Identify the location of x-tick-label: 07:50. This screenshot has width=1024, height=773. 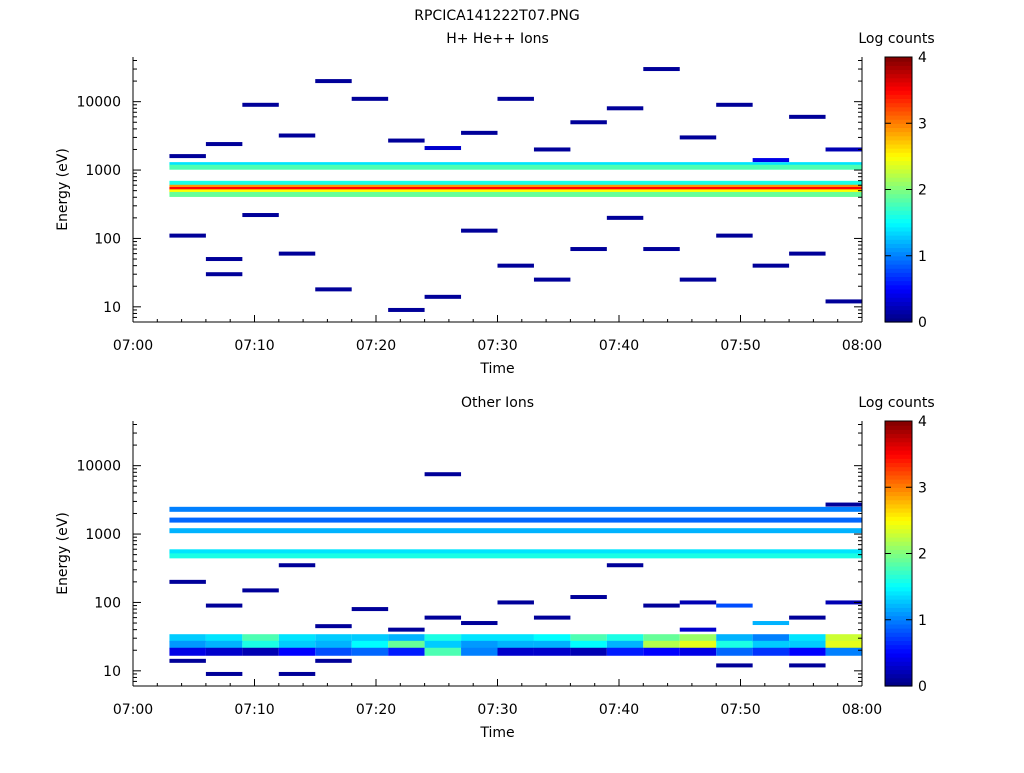
(740, 346).